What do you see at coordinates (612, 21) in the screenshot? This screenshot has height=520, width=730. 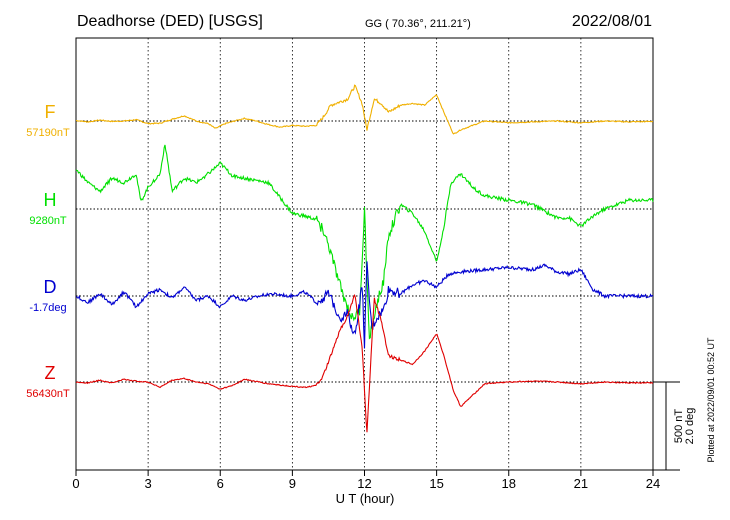 I see `date-label: 2022/08/01` at bounding box center [612, 21].